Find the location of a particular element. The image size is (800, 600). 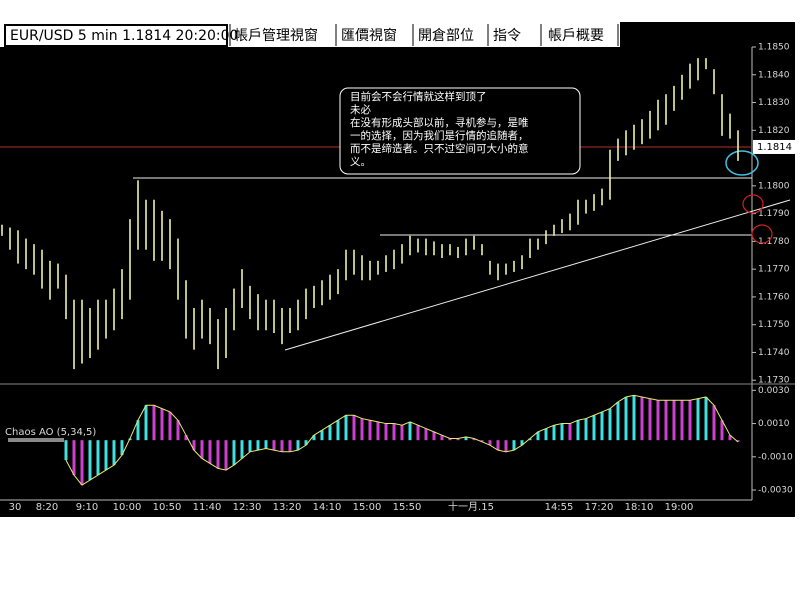

y-tick-label: 1.1770 is located at coordinates (774, 270).